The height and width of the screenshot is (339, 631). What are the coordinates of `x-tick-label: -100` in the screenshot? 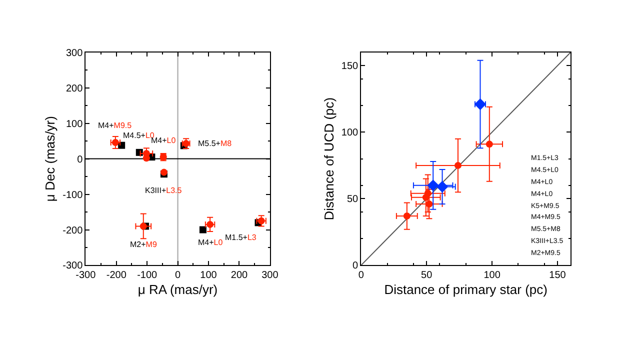 It's located at (147, 276).